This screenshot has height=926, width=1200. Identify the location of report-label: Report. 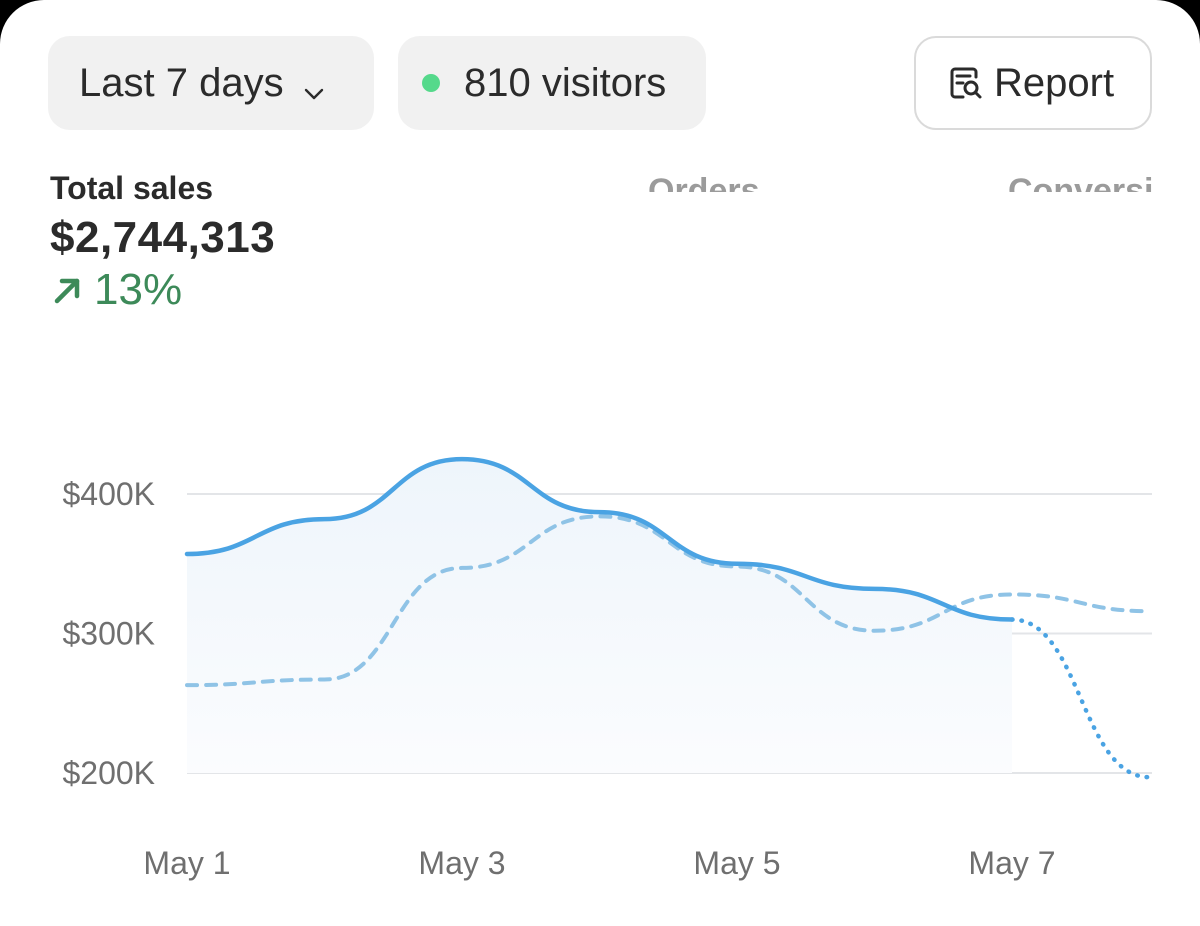
(1054, 82).